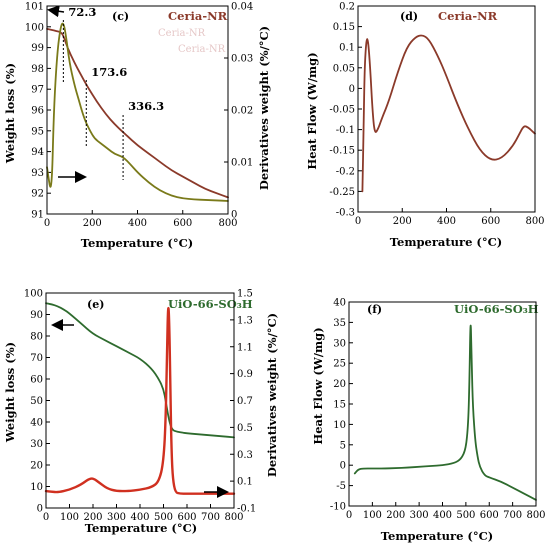 Image resolution: width=550 pixels, height=546 pixels. Describe the element at coordinates (137, 223) in the screenshot. I see `c-xtick-label: 400` at that location.